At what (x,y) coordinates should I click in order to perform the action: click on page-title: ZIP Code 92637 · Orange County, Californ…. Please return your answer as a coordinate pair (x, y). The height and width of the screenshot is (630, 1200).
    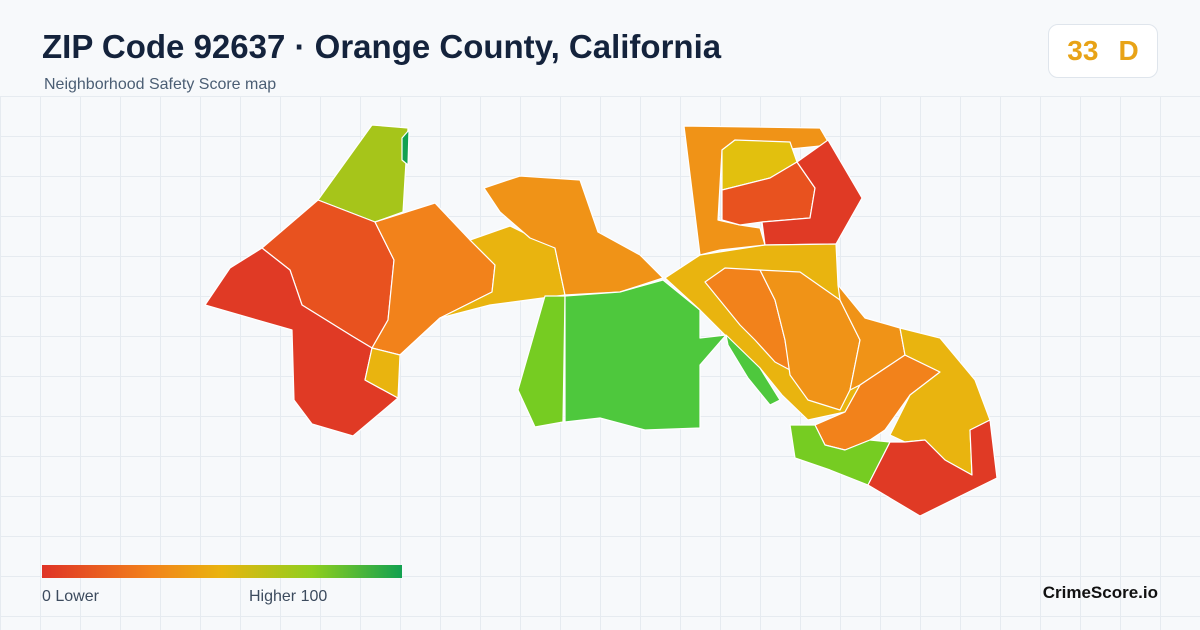
    Looking at the image, I should click on (382, 46).